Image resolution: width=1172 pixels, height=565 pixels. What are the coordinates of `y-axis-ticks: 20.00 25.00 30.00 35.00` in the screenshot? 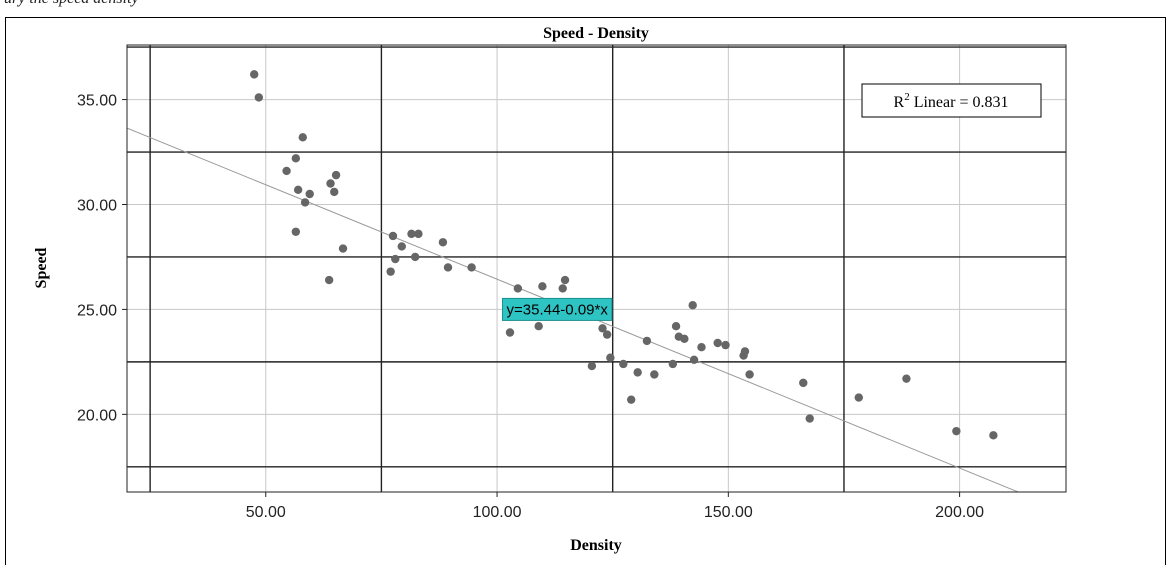 It's located at (102, 258).